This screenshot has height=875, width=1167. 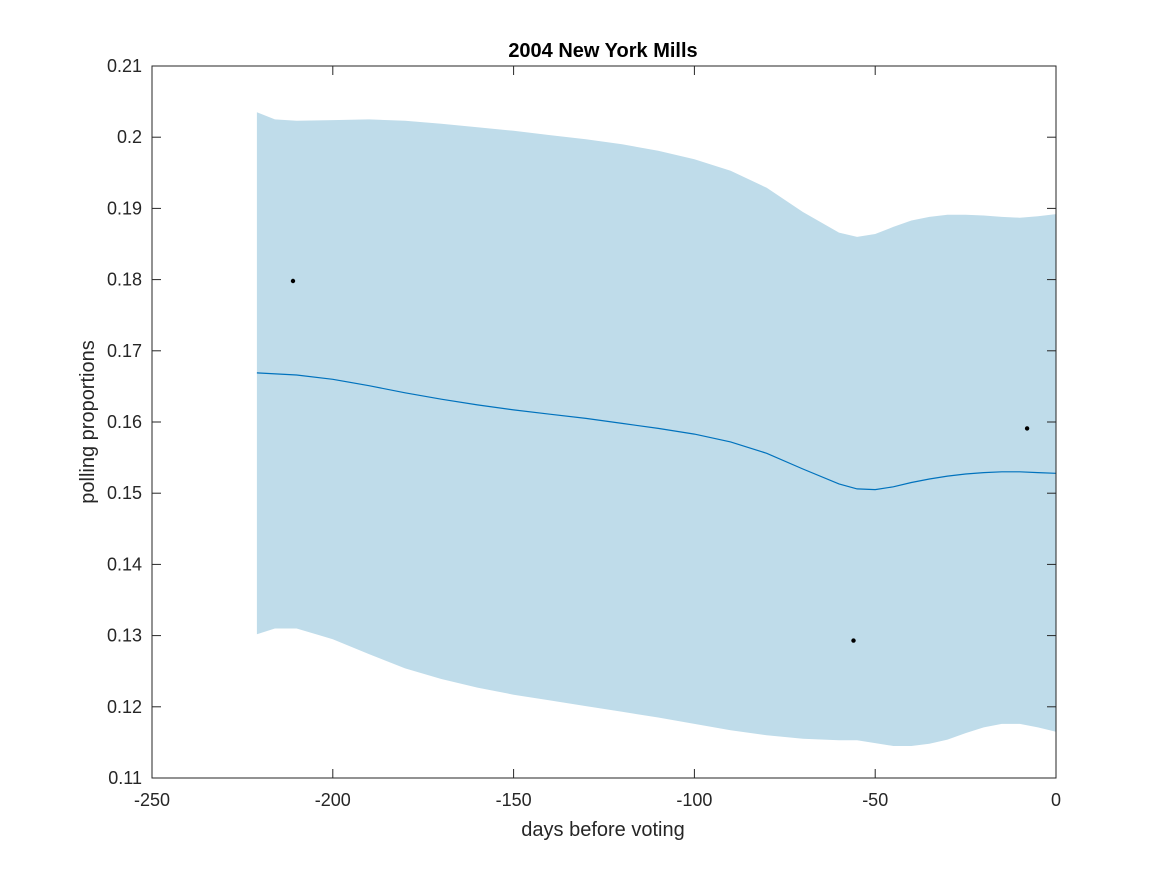 I want to click on y-tick-label: 0.16, so click(x=124, y=422).